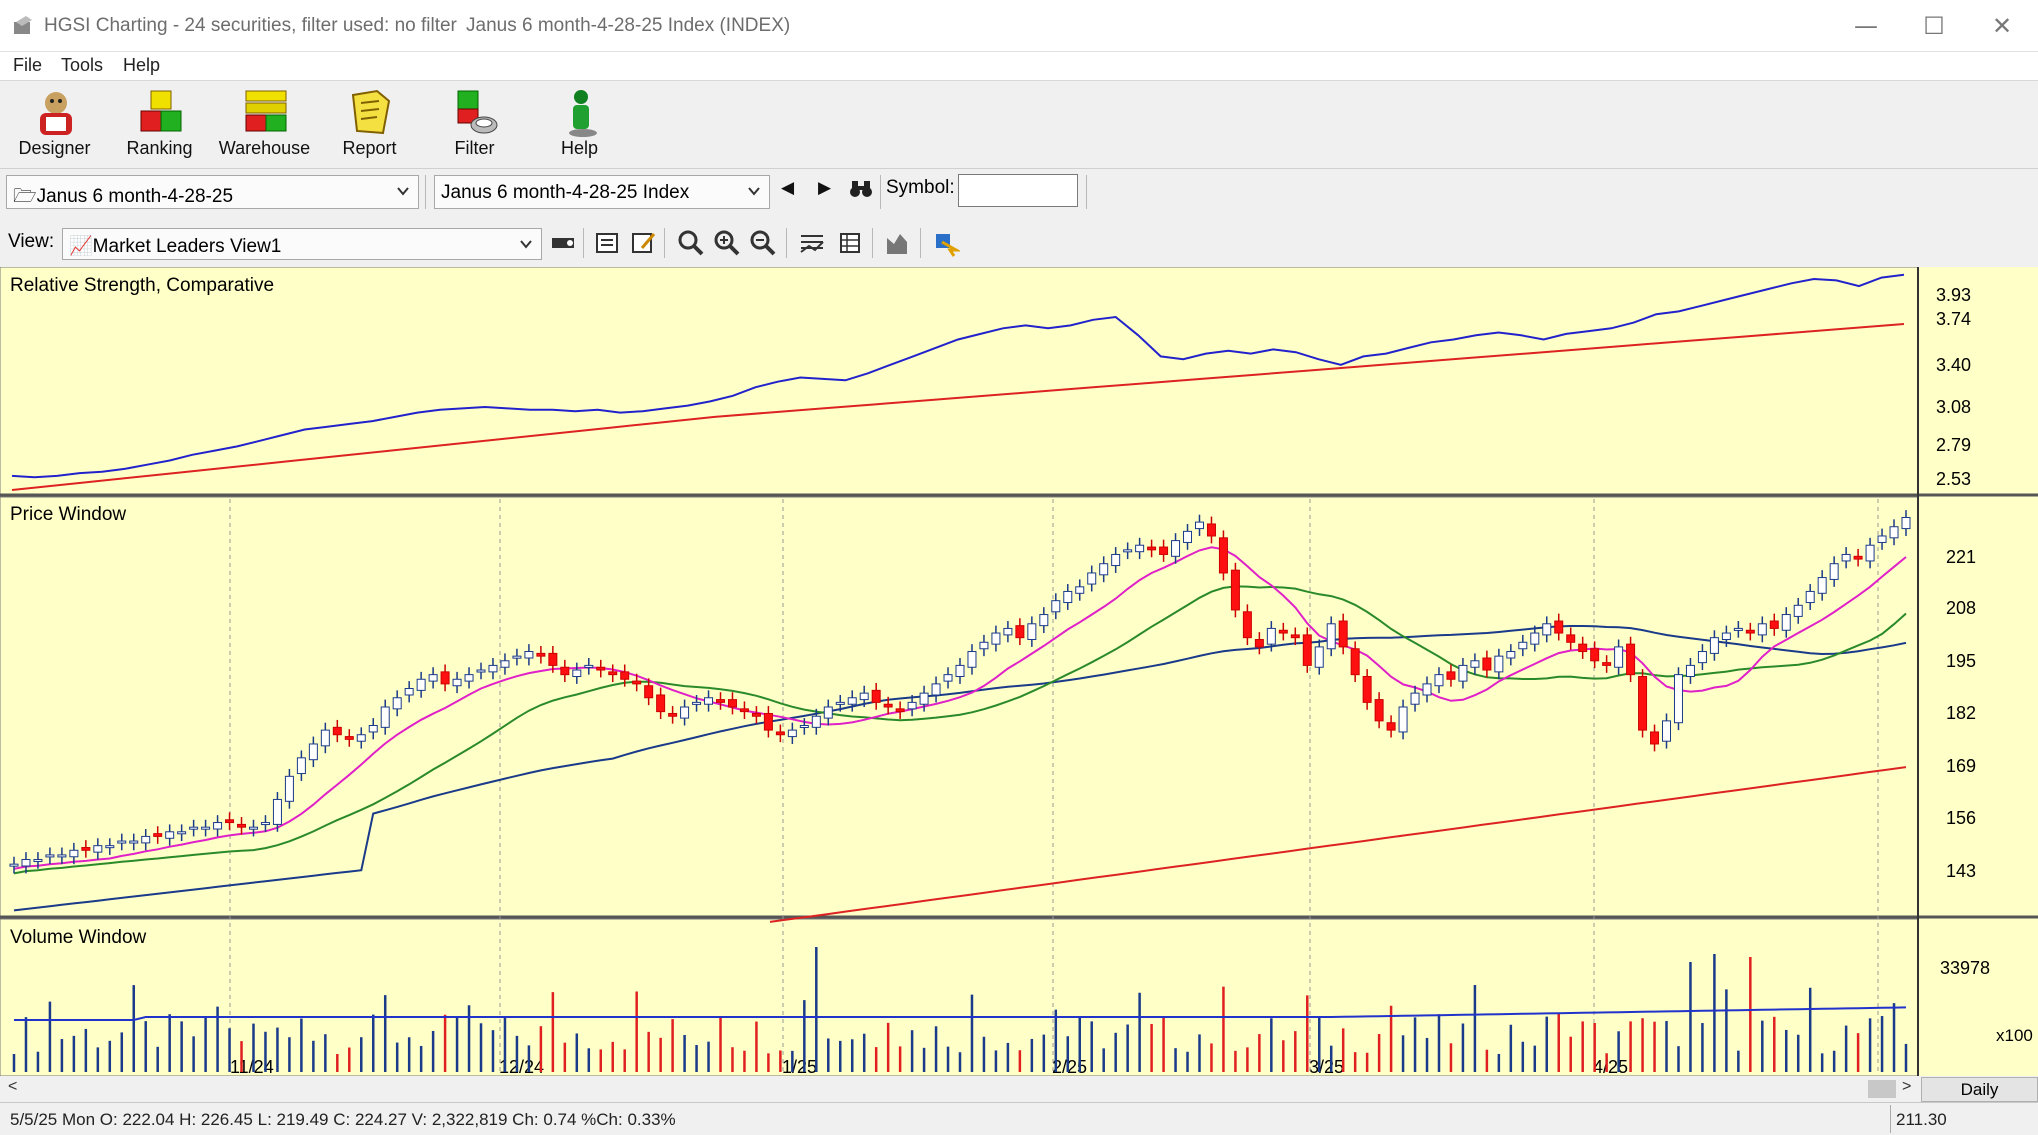  I want to click on price-axis: 221 208 195 182 169 156 143, so click(1961, 714).